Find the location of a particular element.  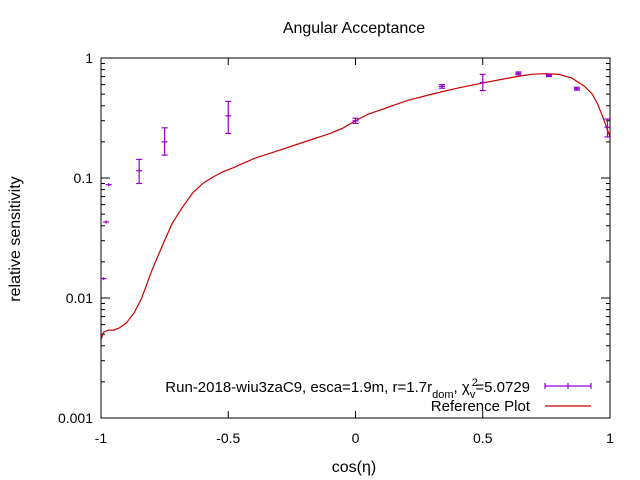

x-tick-label: -1 is located at coordinates (101, 438).